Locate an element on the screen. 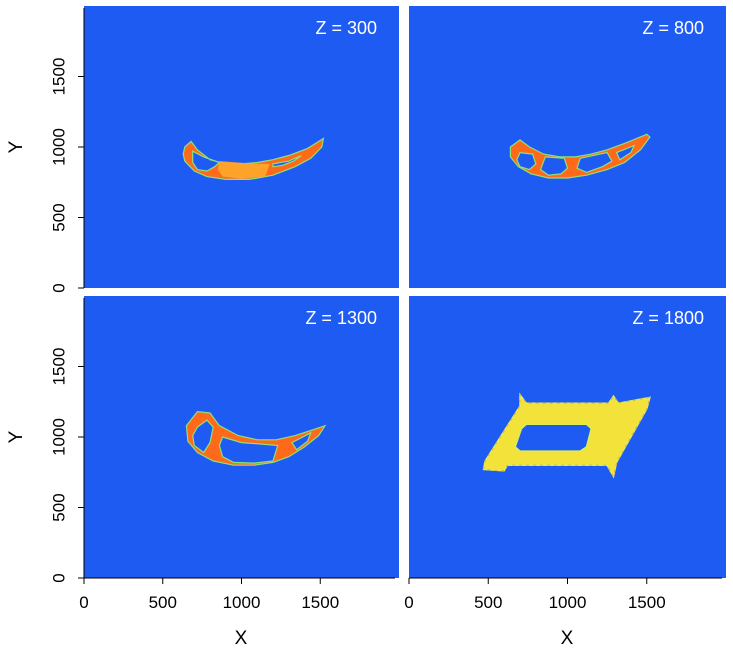 The image size is (733, 655). panel-title: Z = 1300 is located at coordinates (341, 318).